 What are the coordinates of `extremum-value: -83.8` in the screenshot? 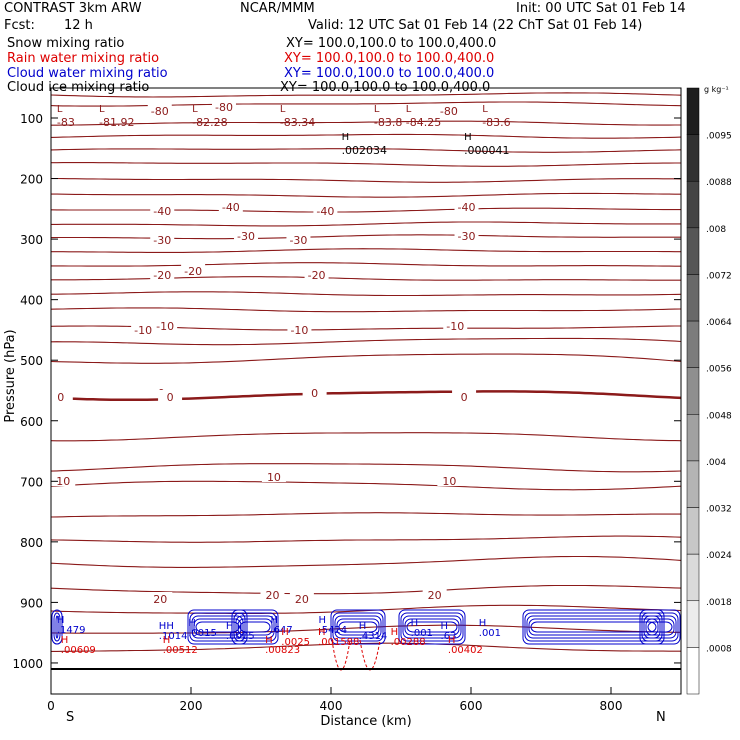 It's located at (388, 122).